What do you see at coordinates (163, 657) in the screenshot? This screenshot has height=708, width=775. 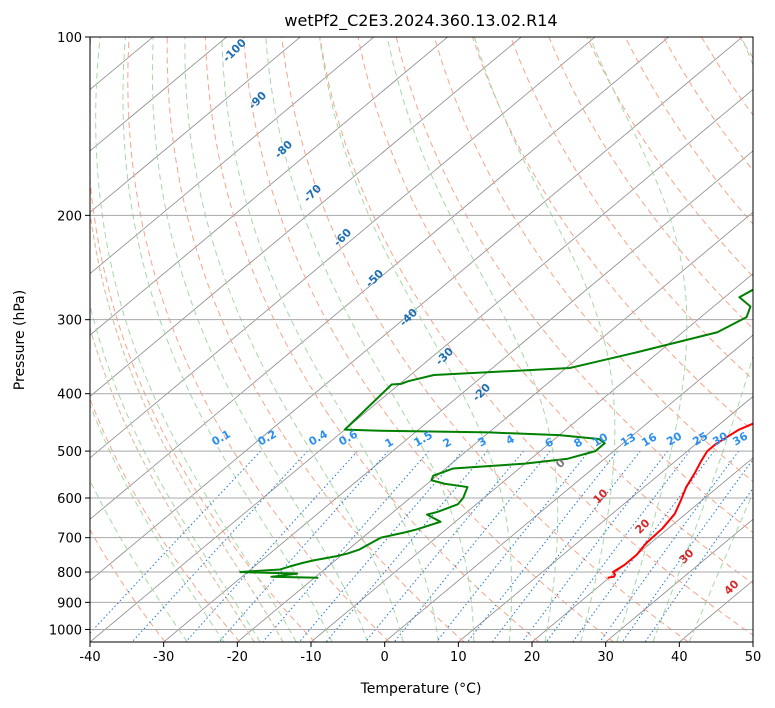 I see `x-tick-label: -30` at bounding box center [163, 657].